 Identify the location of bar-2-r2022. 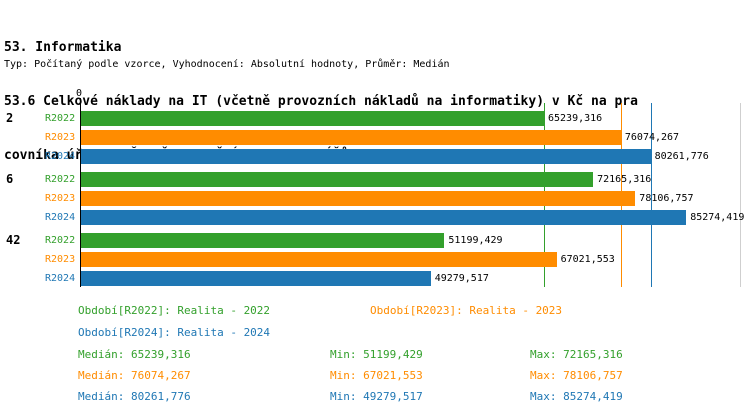
(312, 118).